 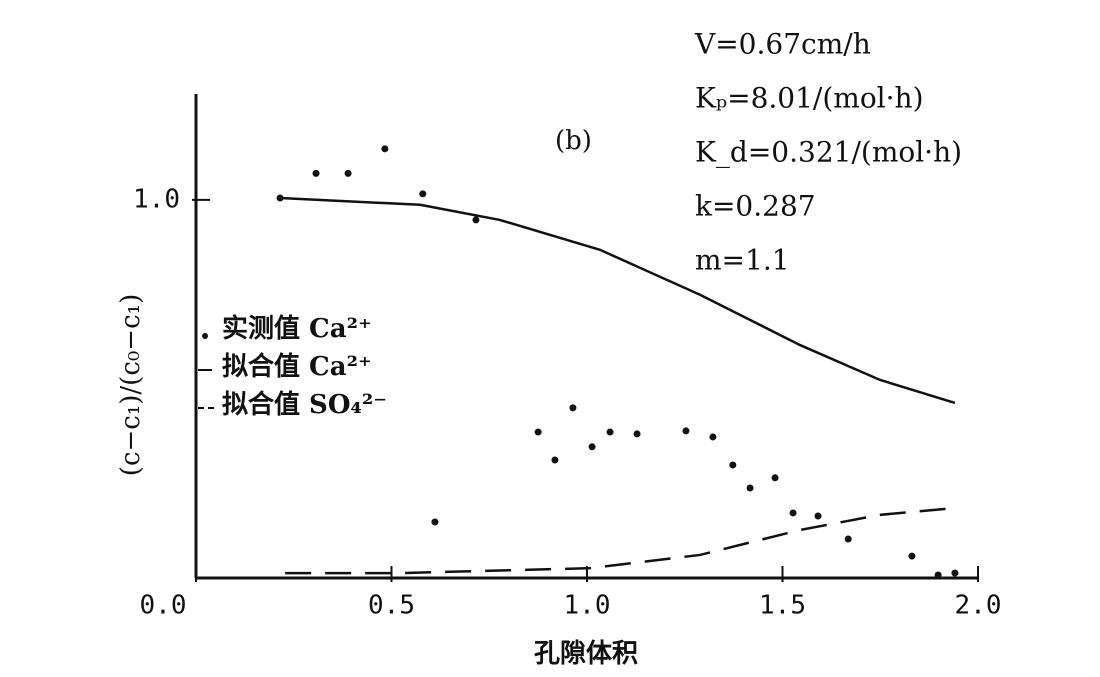 I want to click on y-tick-label: 1.0, so click(x=156, y=199).